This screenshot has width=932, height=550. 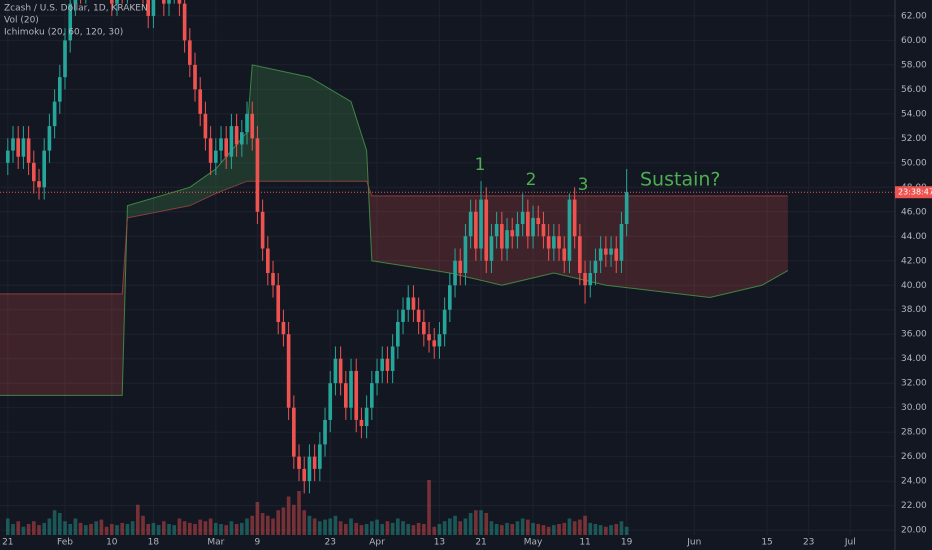 What do you see at coordinates (914, 286) in the screenshot?
I see `y-tick-label: 40.00` at bounding box center [914, 286].